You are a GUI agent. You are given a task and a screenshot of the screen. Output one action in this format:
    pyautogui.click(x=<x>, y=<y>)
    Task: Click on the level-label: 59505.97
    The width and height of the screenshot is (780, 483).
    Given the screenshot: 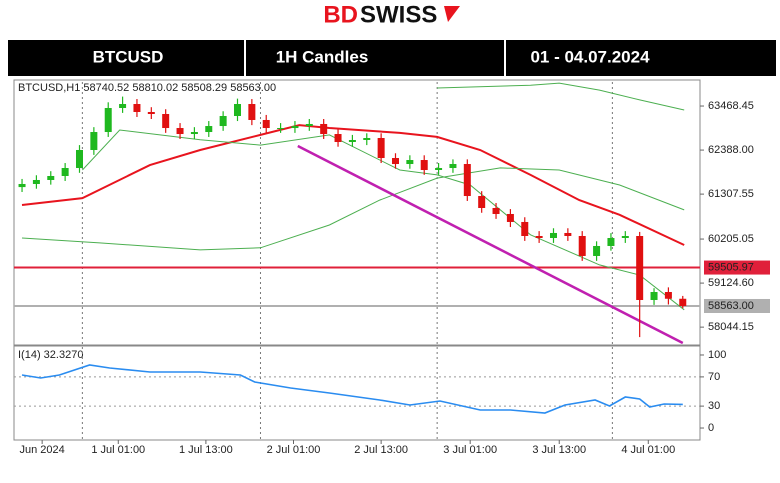 What is the action you would take?
    pyautogui.click(x=731, y=267)
    